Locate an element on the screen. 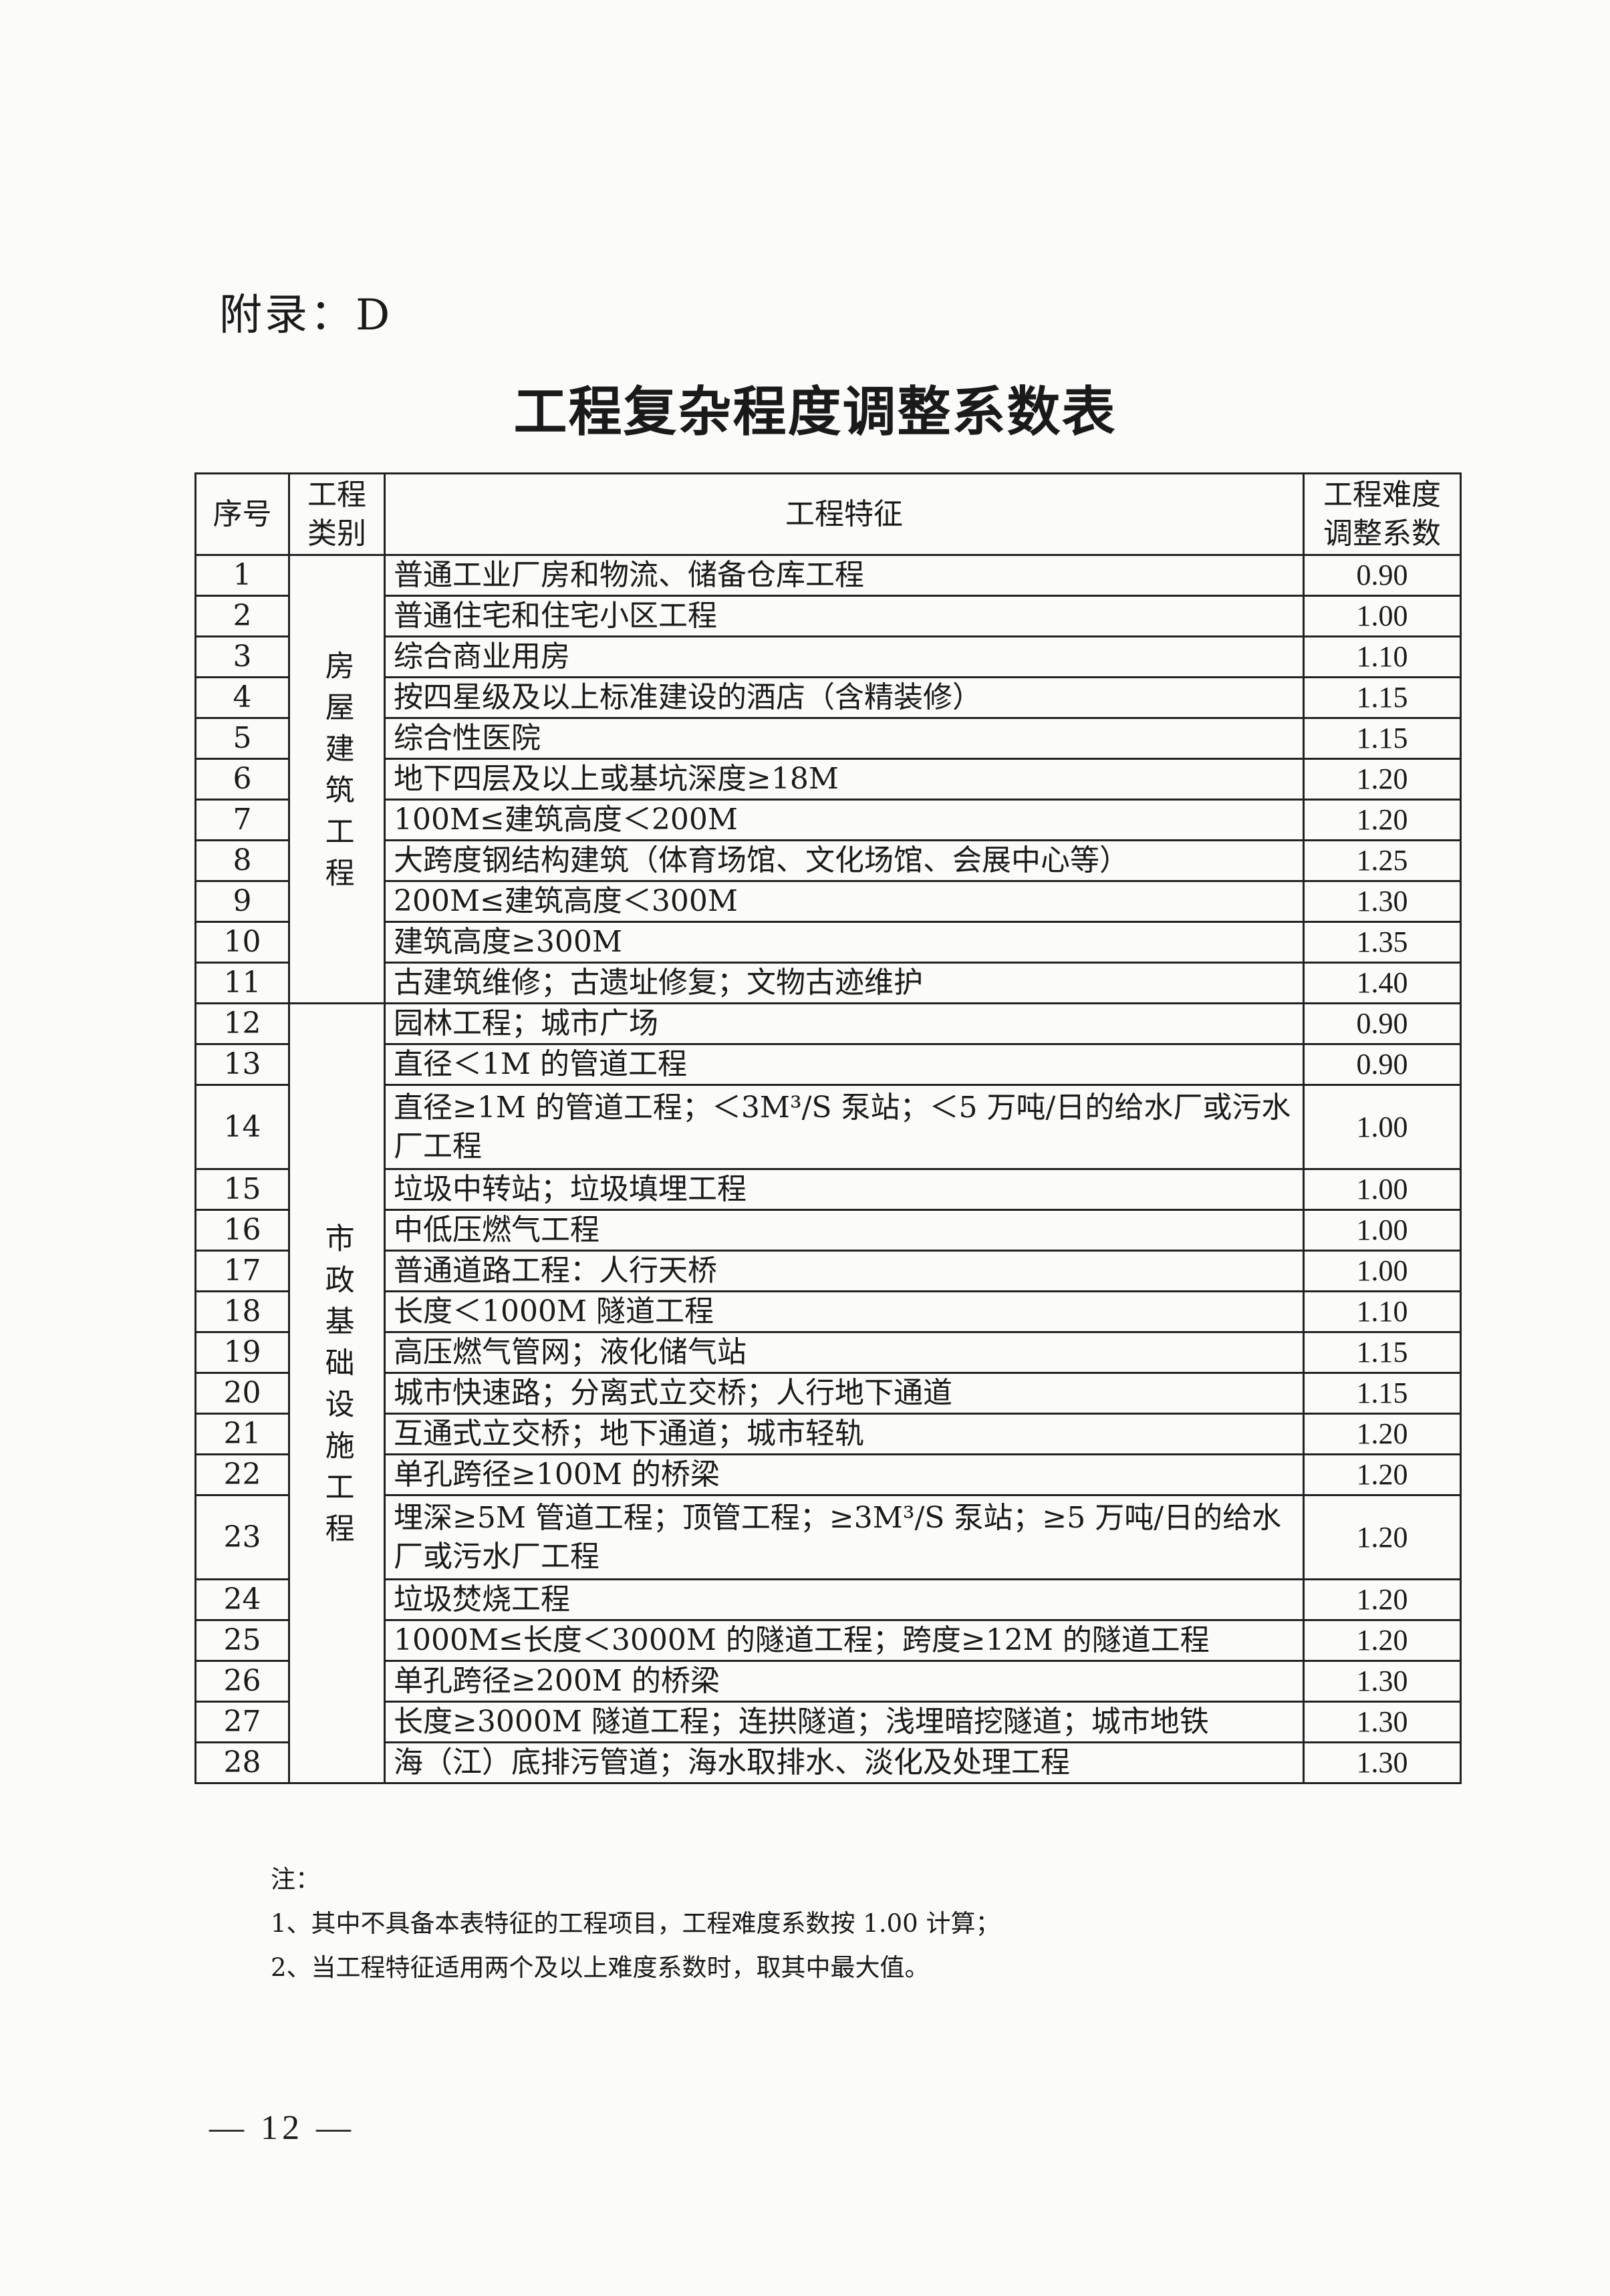  feature-cell: 古建筑维修；古遗址修复；文物古迹维护 is located at coordinates (844, 983).